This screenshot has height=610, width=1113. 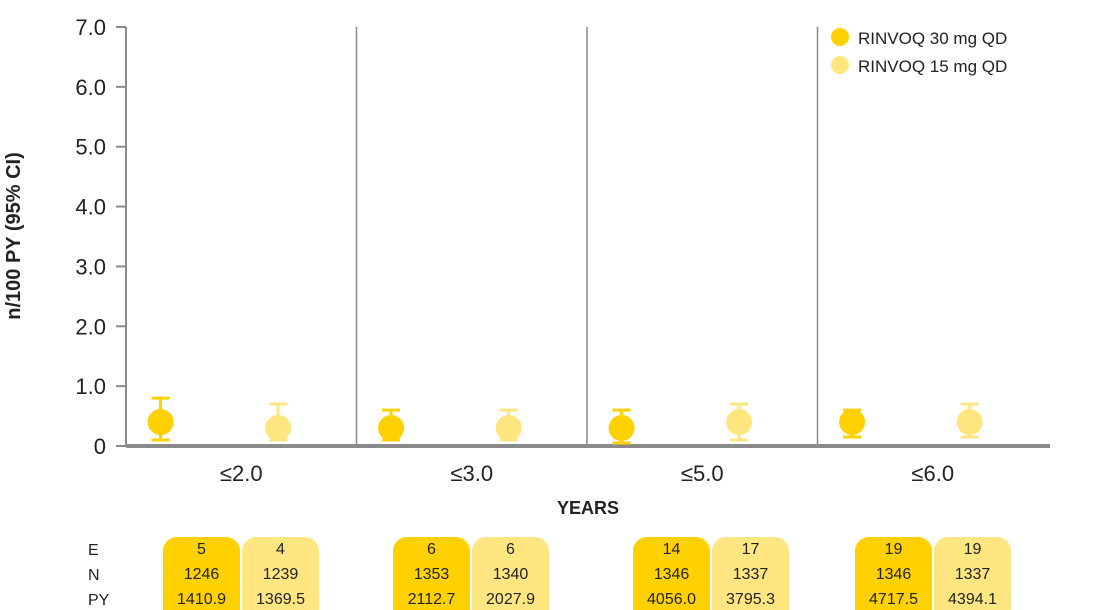 I want to click on legend-label-dose15: RINVOQ 15 mg QD, so click(x=932, y=66).